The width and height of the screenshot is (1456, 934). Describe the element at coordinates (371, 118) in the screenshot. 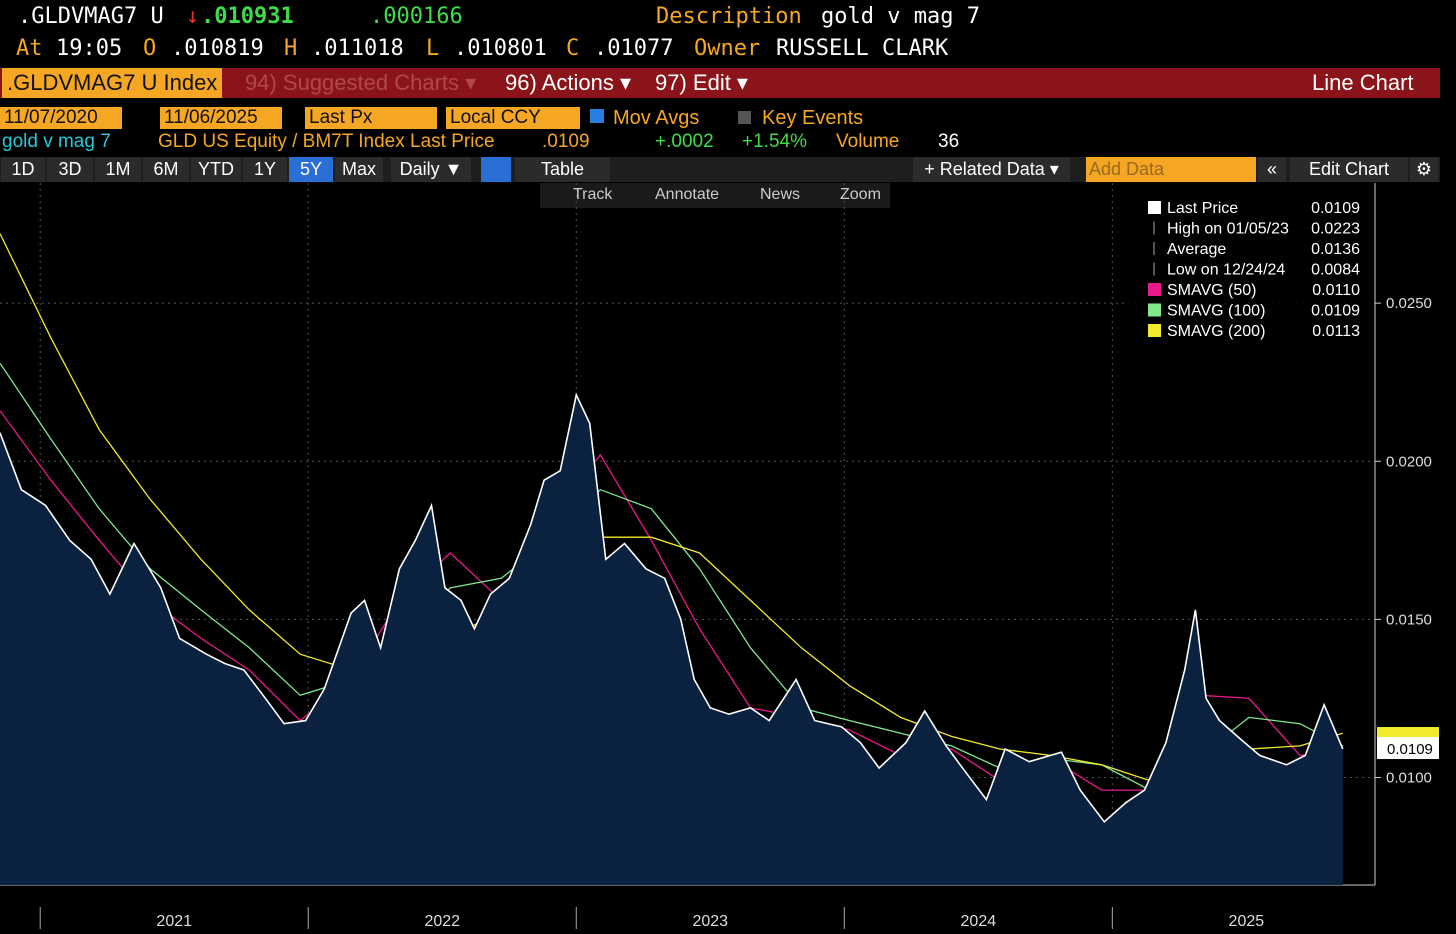

I see `field: Last Px` at that location.